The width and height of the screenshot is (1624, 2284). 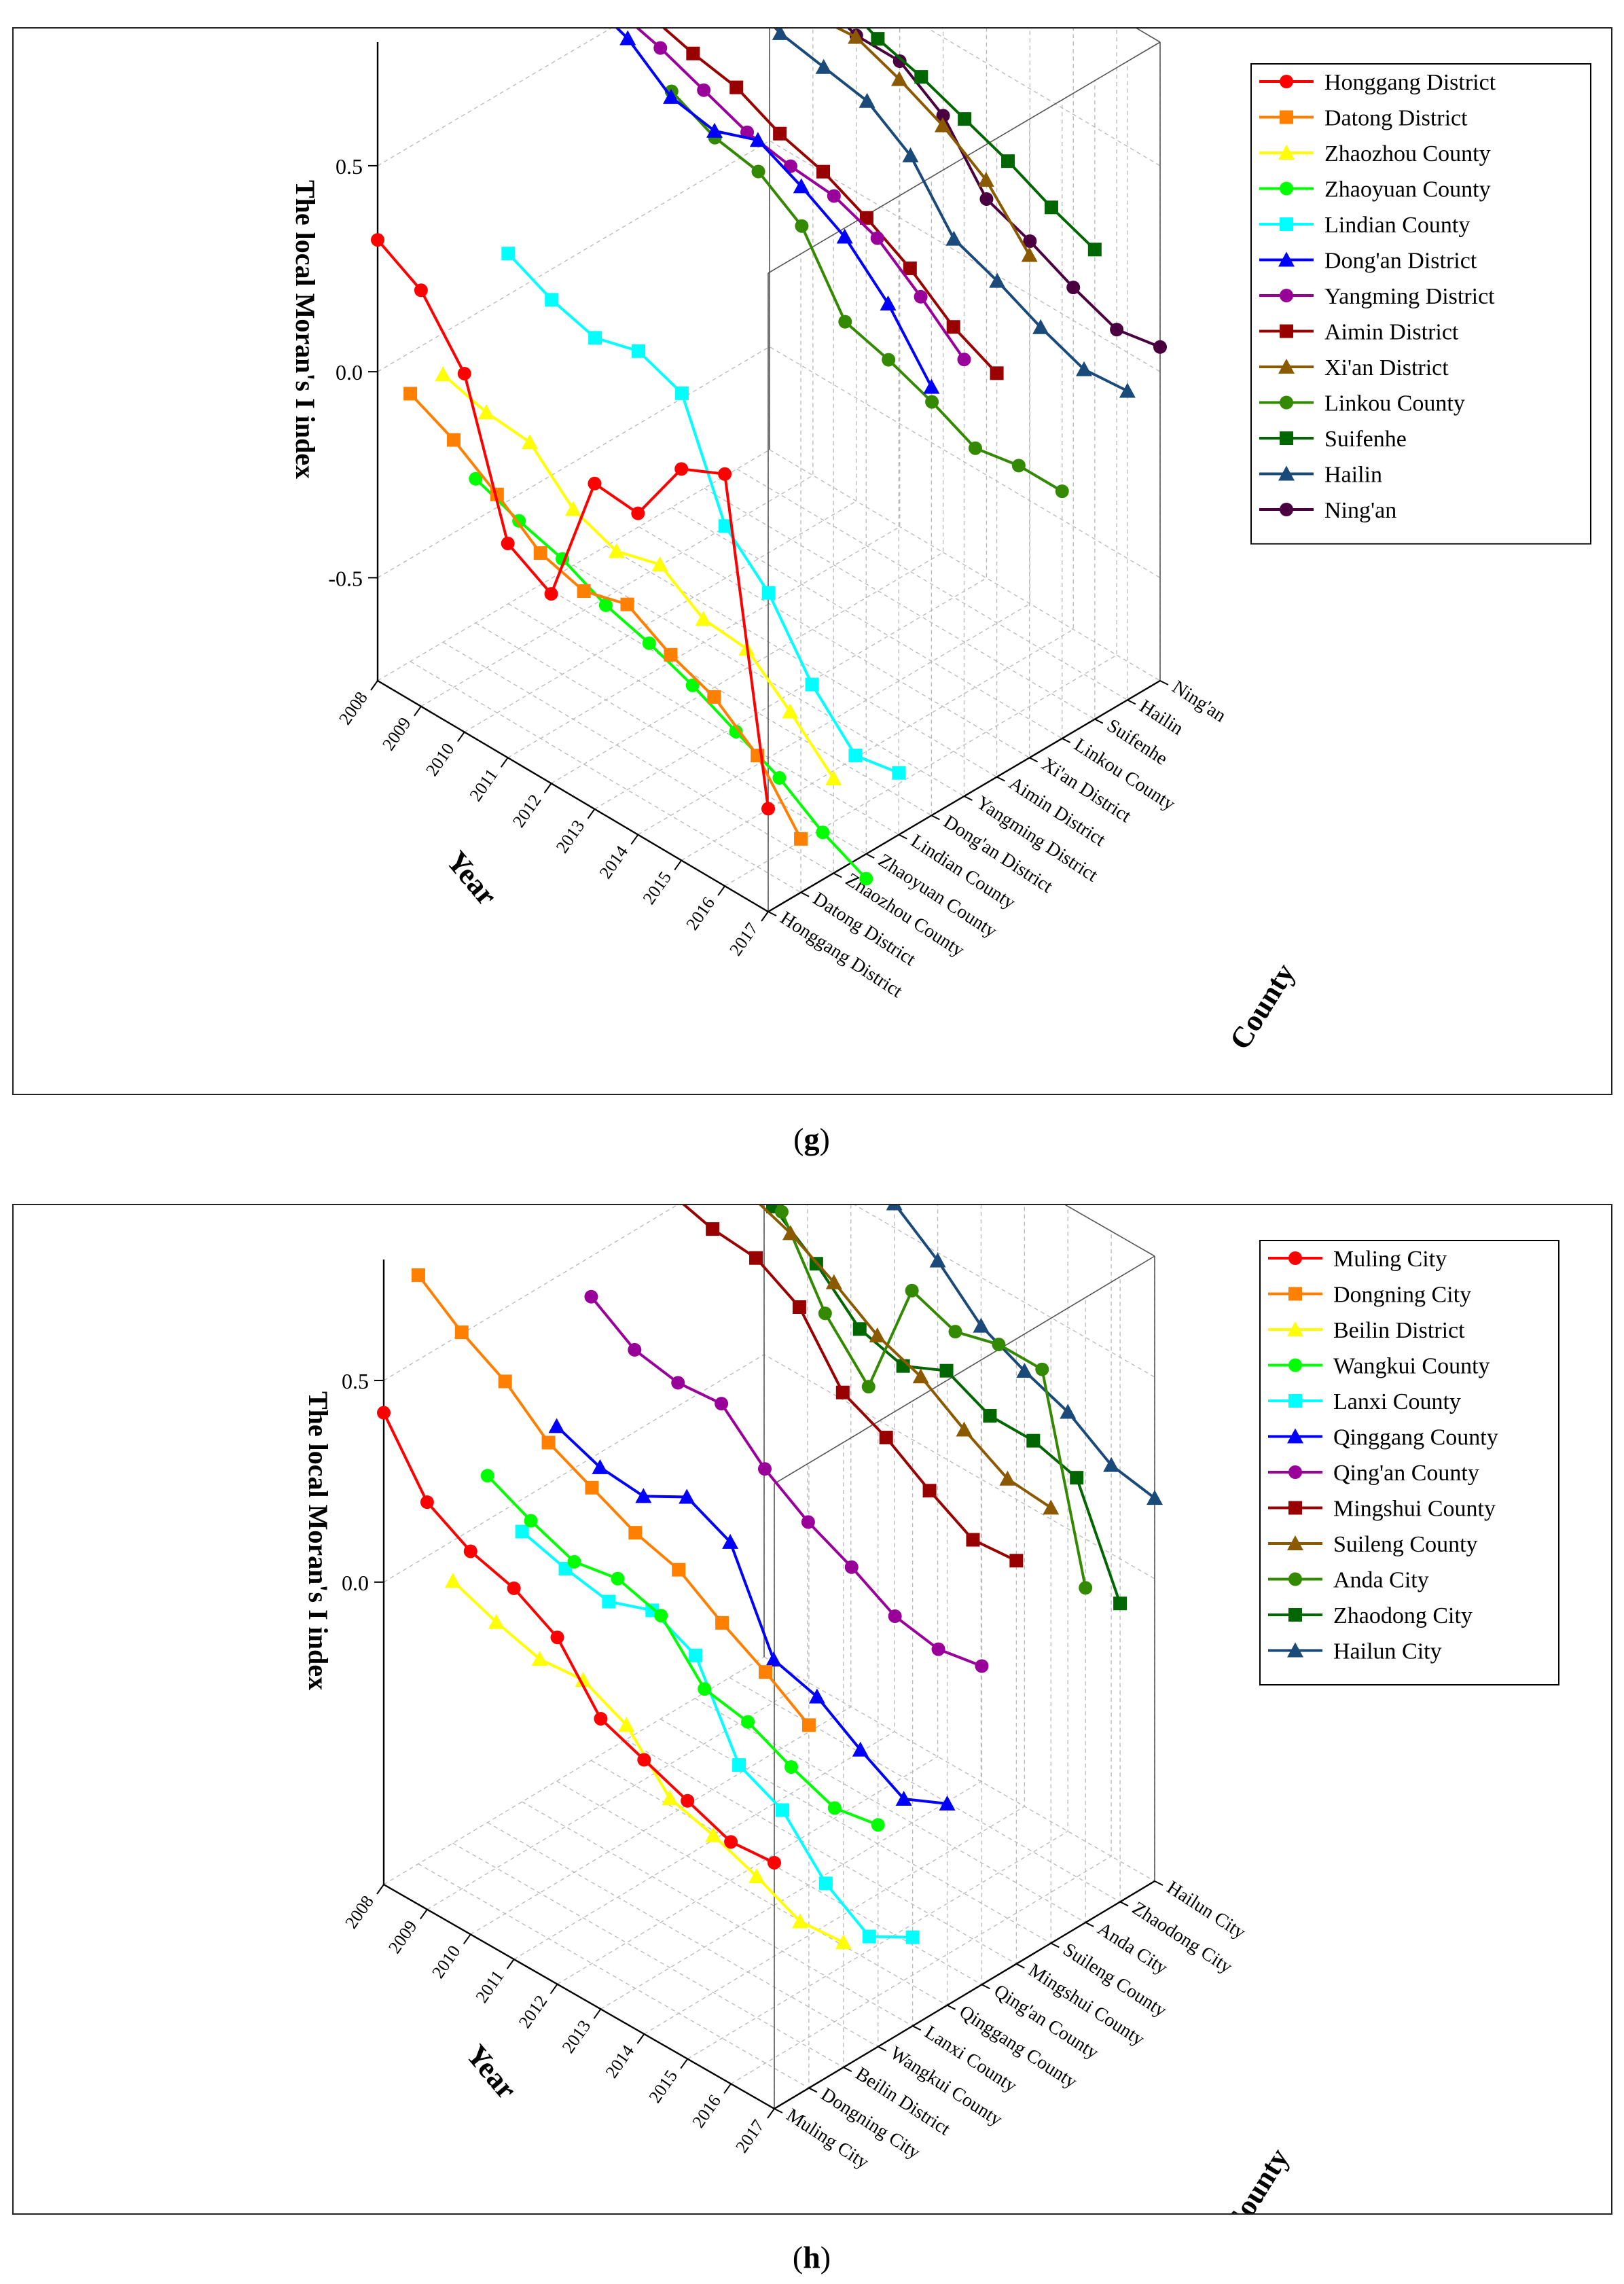 I want to click on caption-g-letter: g, so click(x=812, y=1139).